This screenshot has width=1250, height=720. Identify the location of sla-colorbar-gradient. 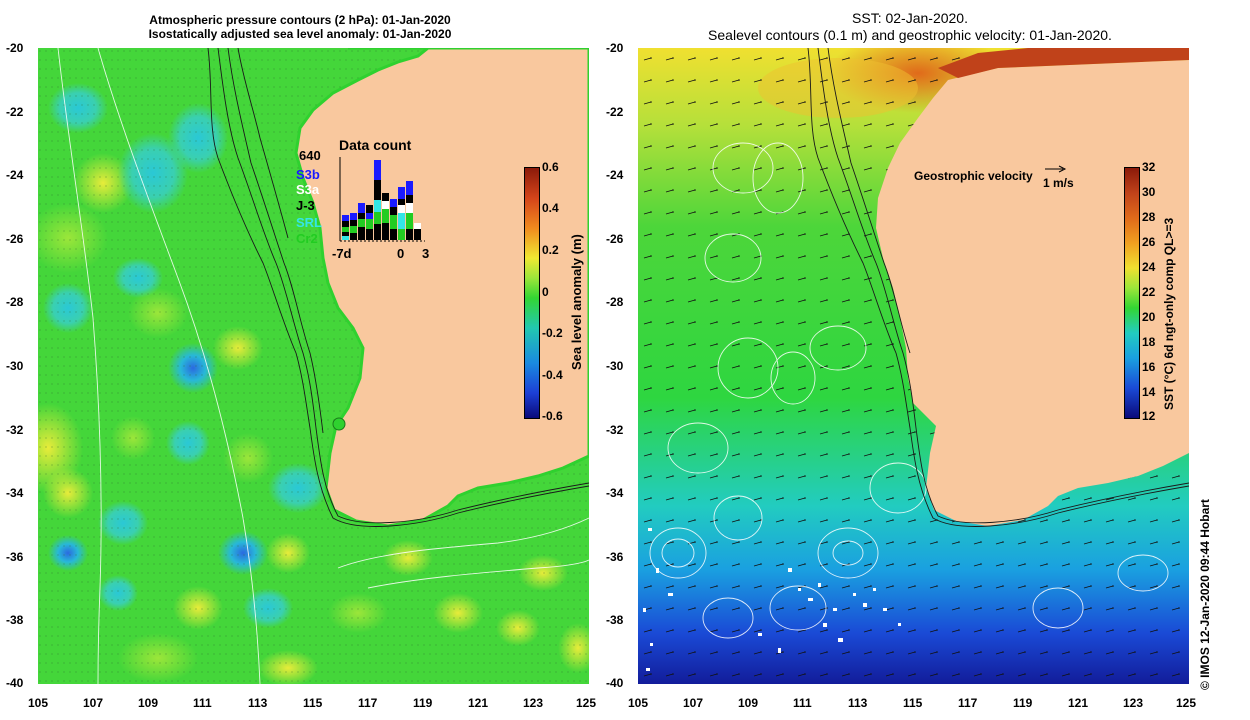
(532, 293).